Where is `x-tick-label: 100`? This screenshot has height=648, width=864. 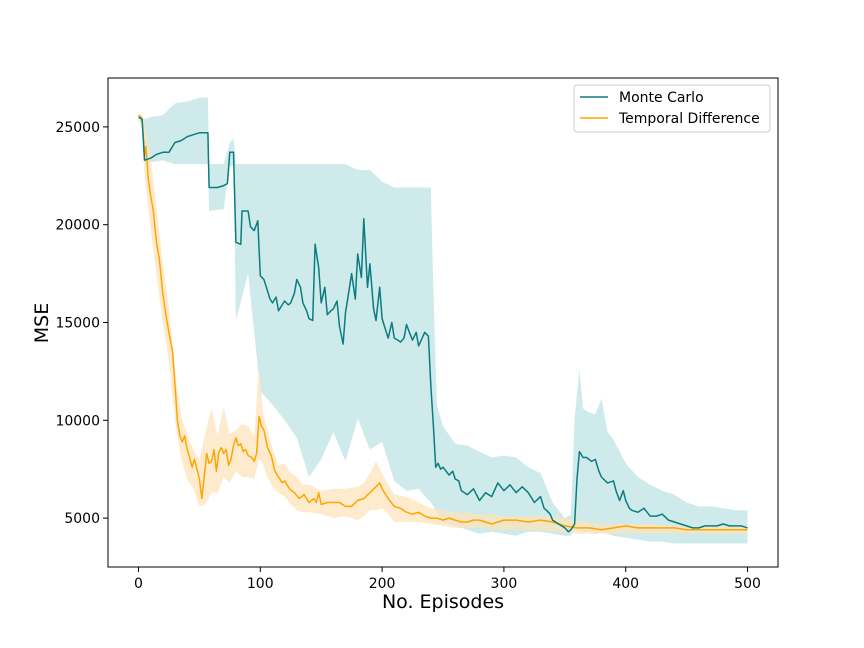
x-tick-label: 100 is located at coordinates (260, 584).